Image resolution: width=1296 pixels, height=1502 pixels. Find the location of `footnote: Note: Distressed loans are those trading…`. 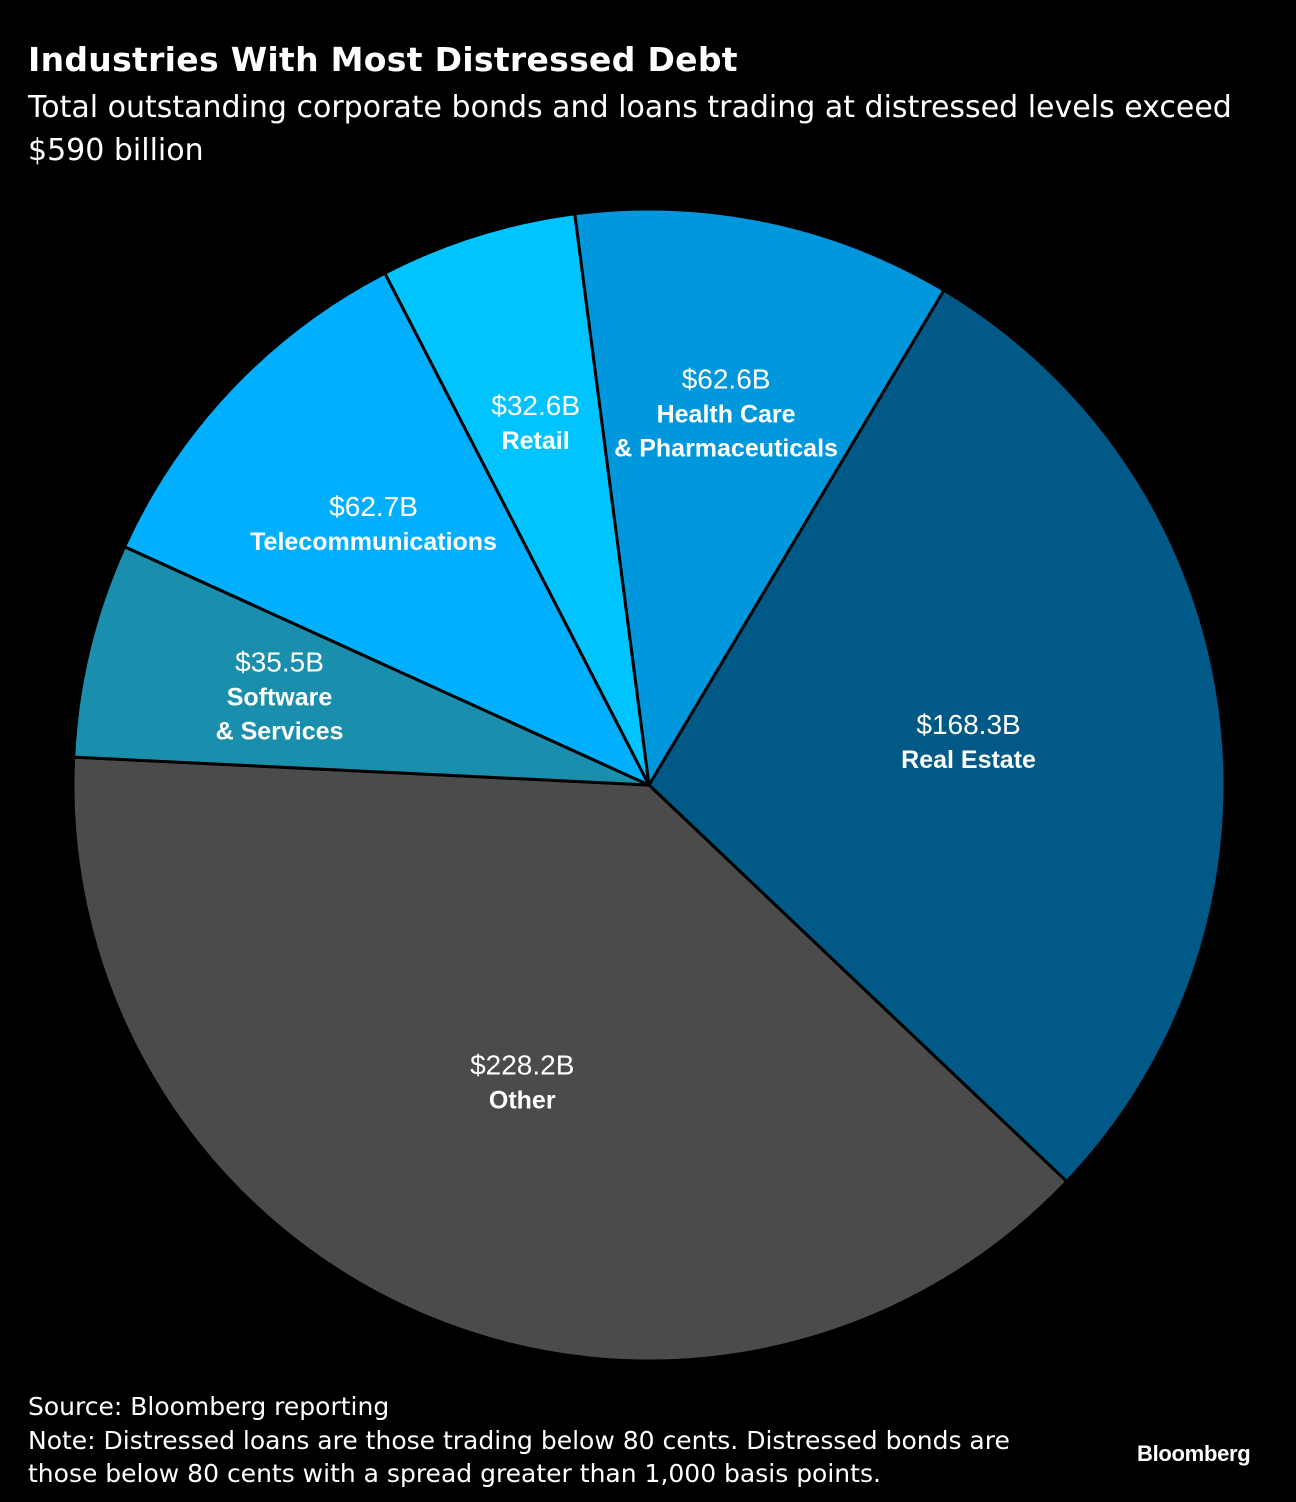

footnote: Note: Distressed loans are those trading… is located at coordinates (519, 1457).